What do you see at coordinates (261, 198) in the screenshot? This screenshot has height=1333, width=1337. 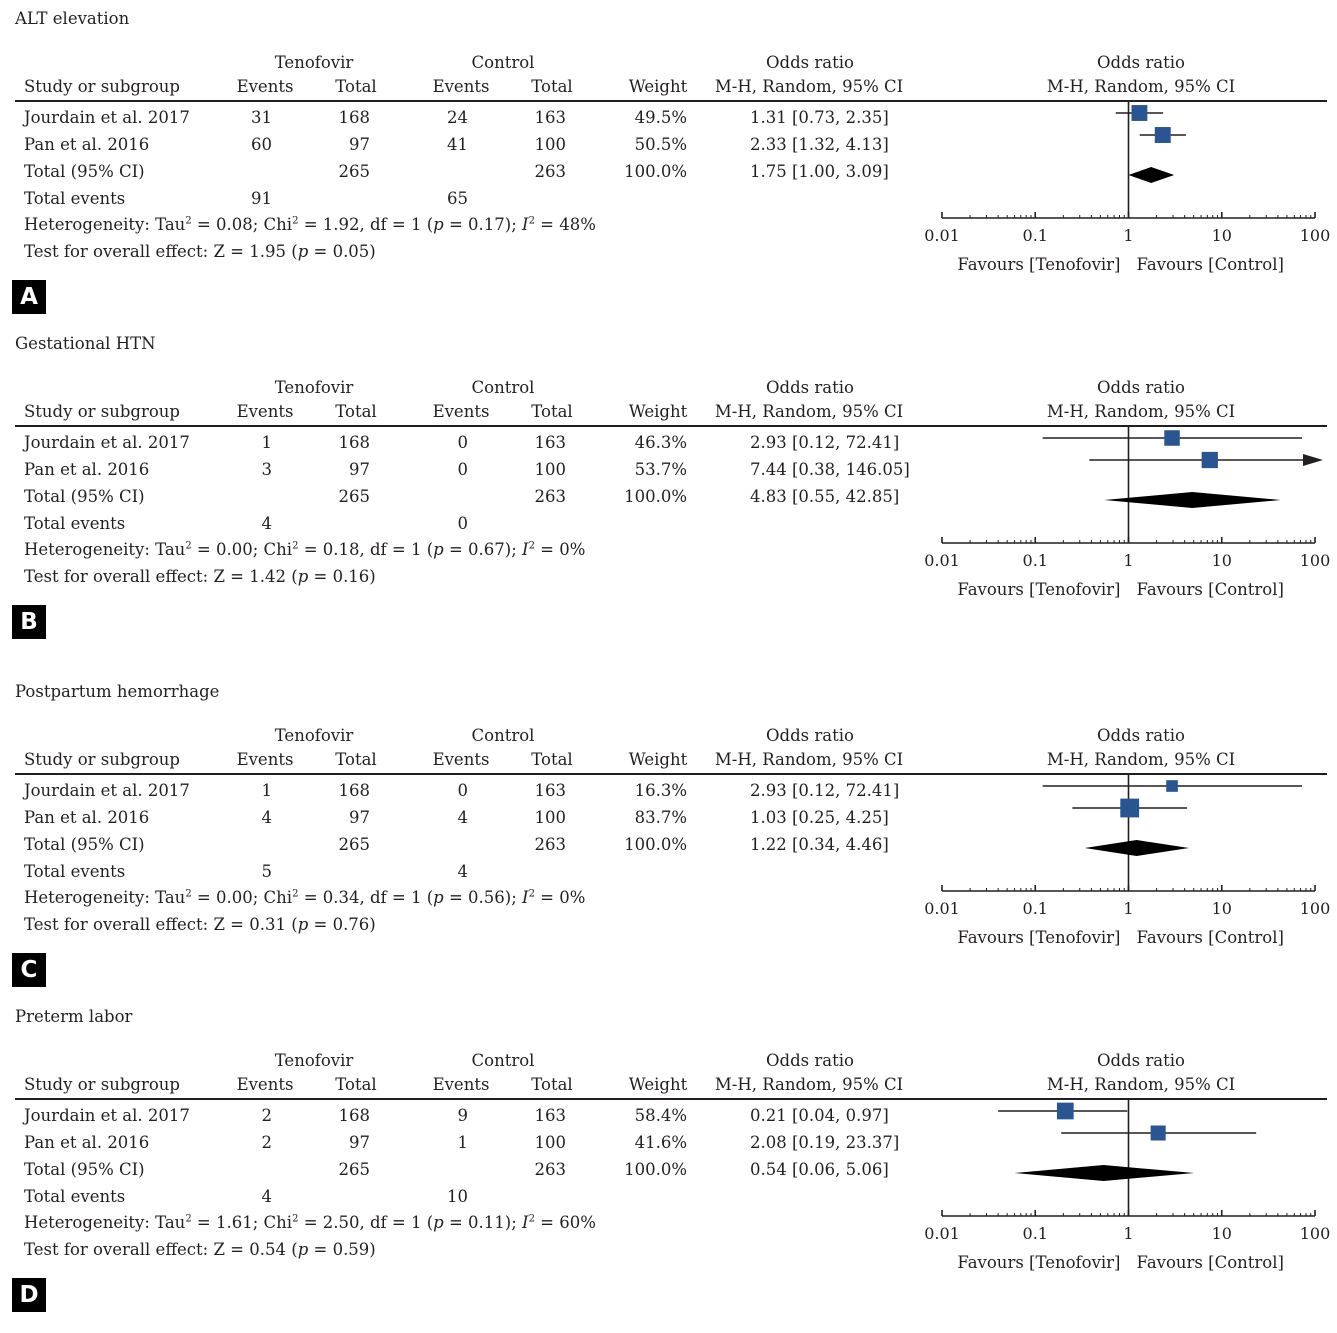 I see `total-events1: 91` at bounding box center [261, 198].